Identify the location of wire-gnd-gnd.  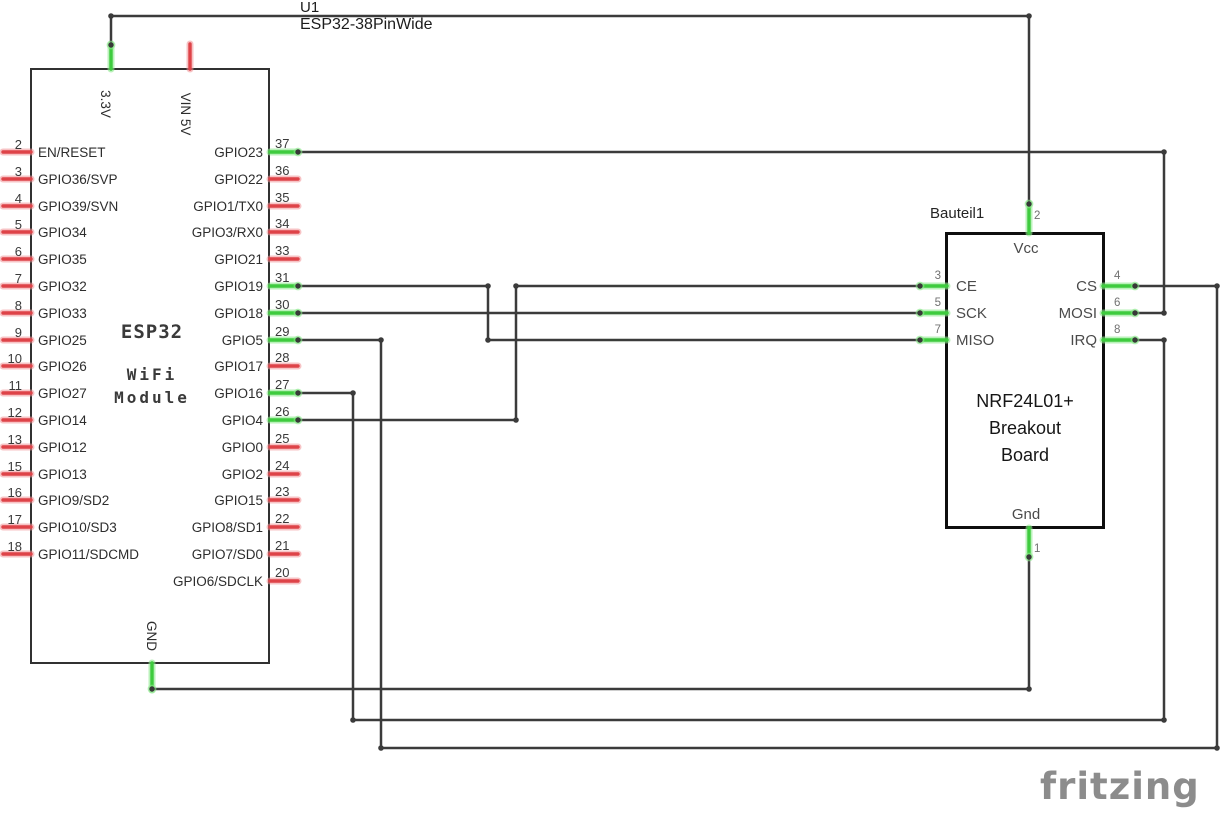
(590, 623).